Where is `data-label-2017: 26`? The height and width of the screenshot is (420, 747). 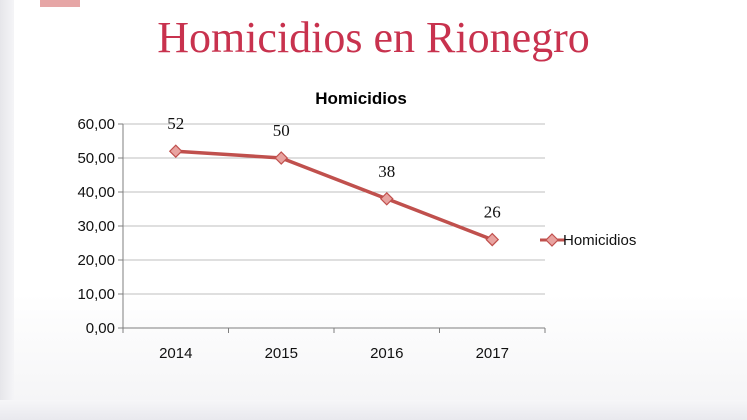 data-label-2017: 26 is located at coordinates (492, 212).